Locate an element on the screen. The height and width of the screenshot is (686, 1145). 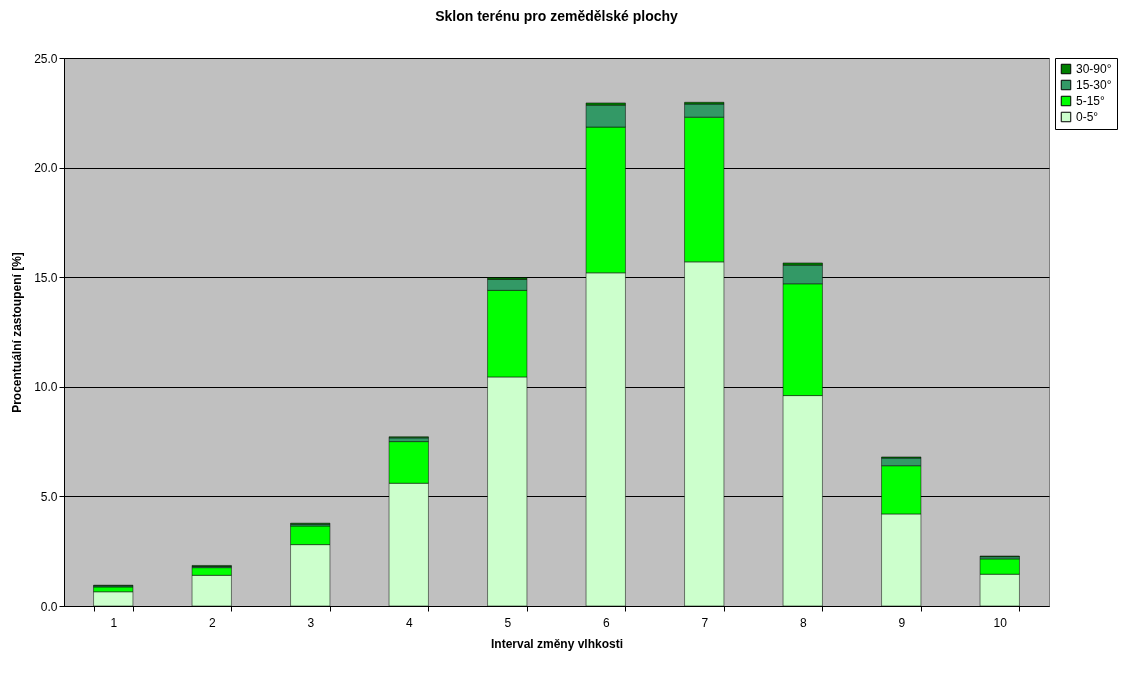
y-tick-label: 15.0 is located at coordinates (46, 277).